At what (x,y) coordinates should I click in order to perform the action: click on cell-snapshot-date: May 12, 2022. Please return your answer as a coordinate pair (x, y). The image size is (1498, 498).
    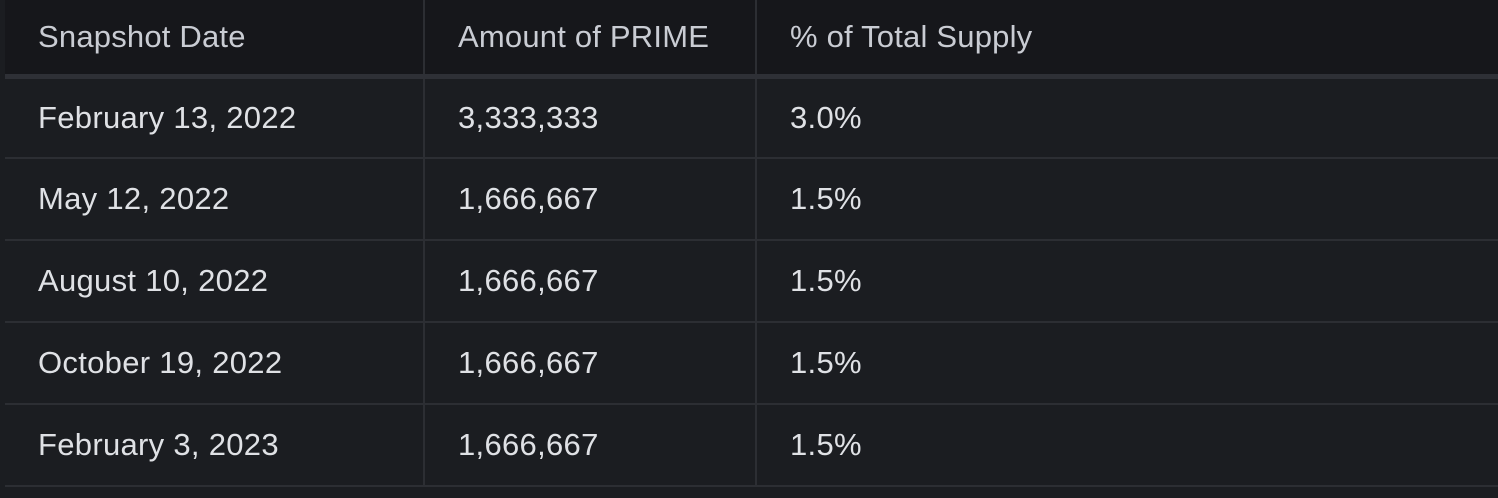
    Looking at the image, I should click on (214, 198).